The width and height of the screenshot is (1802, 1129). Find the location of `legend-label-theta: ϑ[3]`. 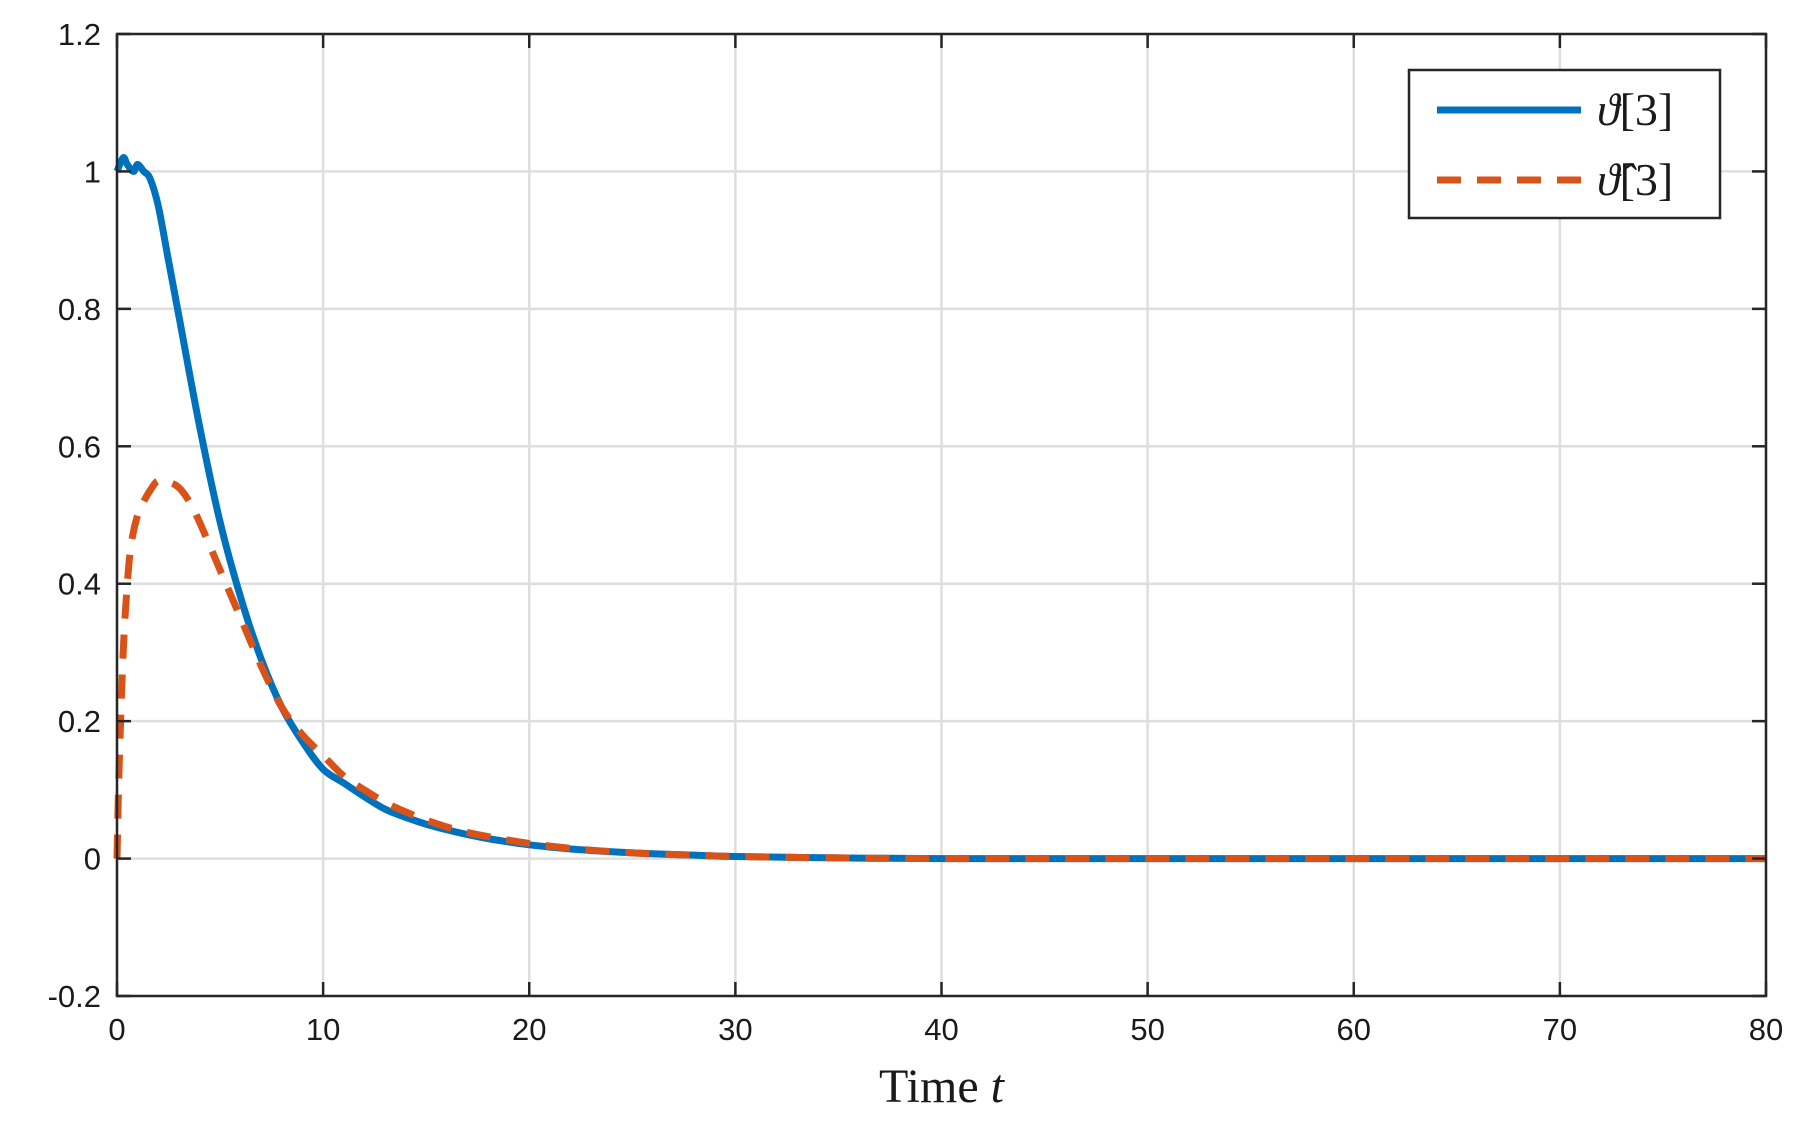

legend-label-theta: ϑ[3] is located at coordinates (1635, 109).